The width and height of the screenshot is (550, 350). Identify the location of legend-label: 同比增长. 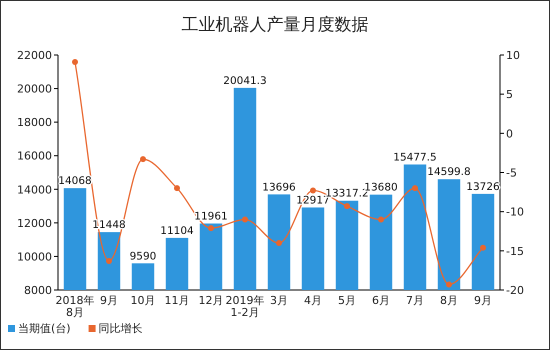
(120, 328).